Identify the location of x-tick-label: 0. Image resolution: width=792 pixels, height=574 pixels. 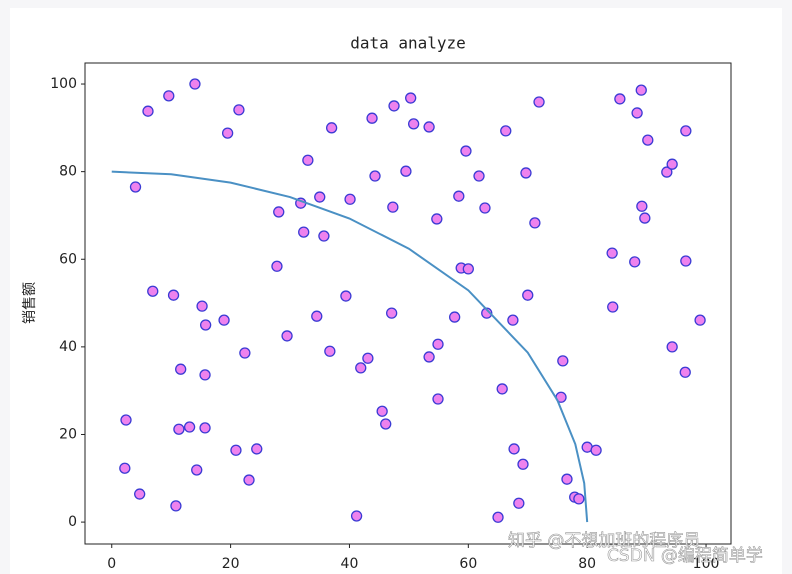
(111, 564).